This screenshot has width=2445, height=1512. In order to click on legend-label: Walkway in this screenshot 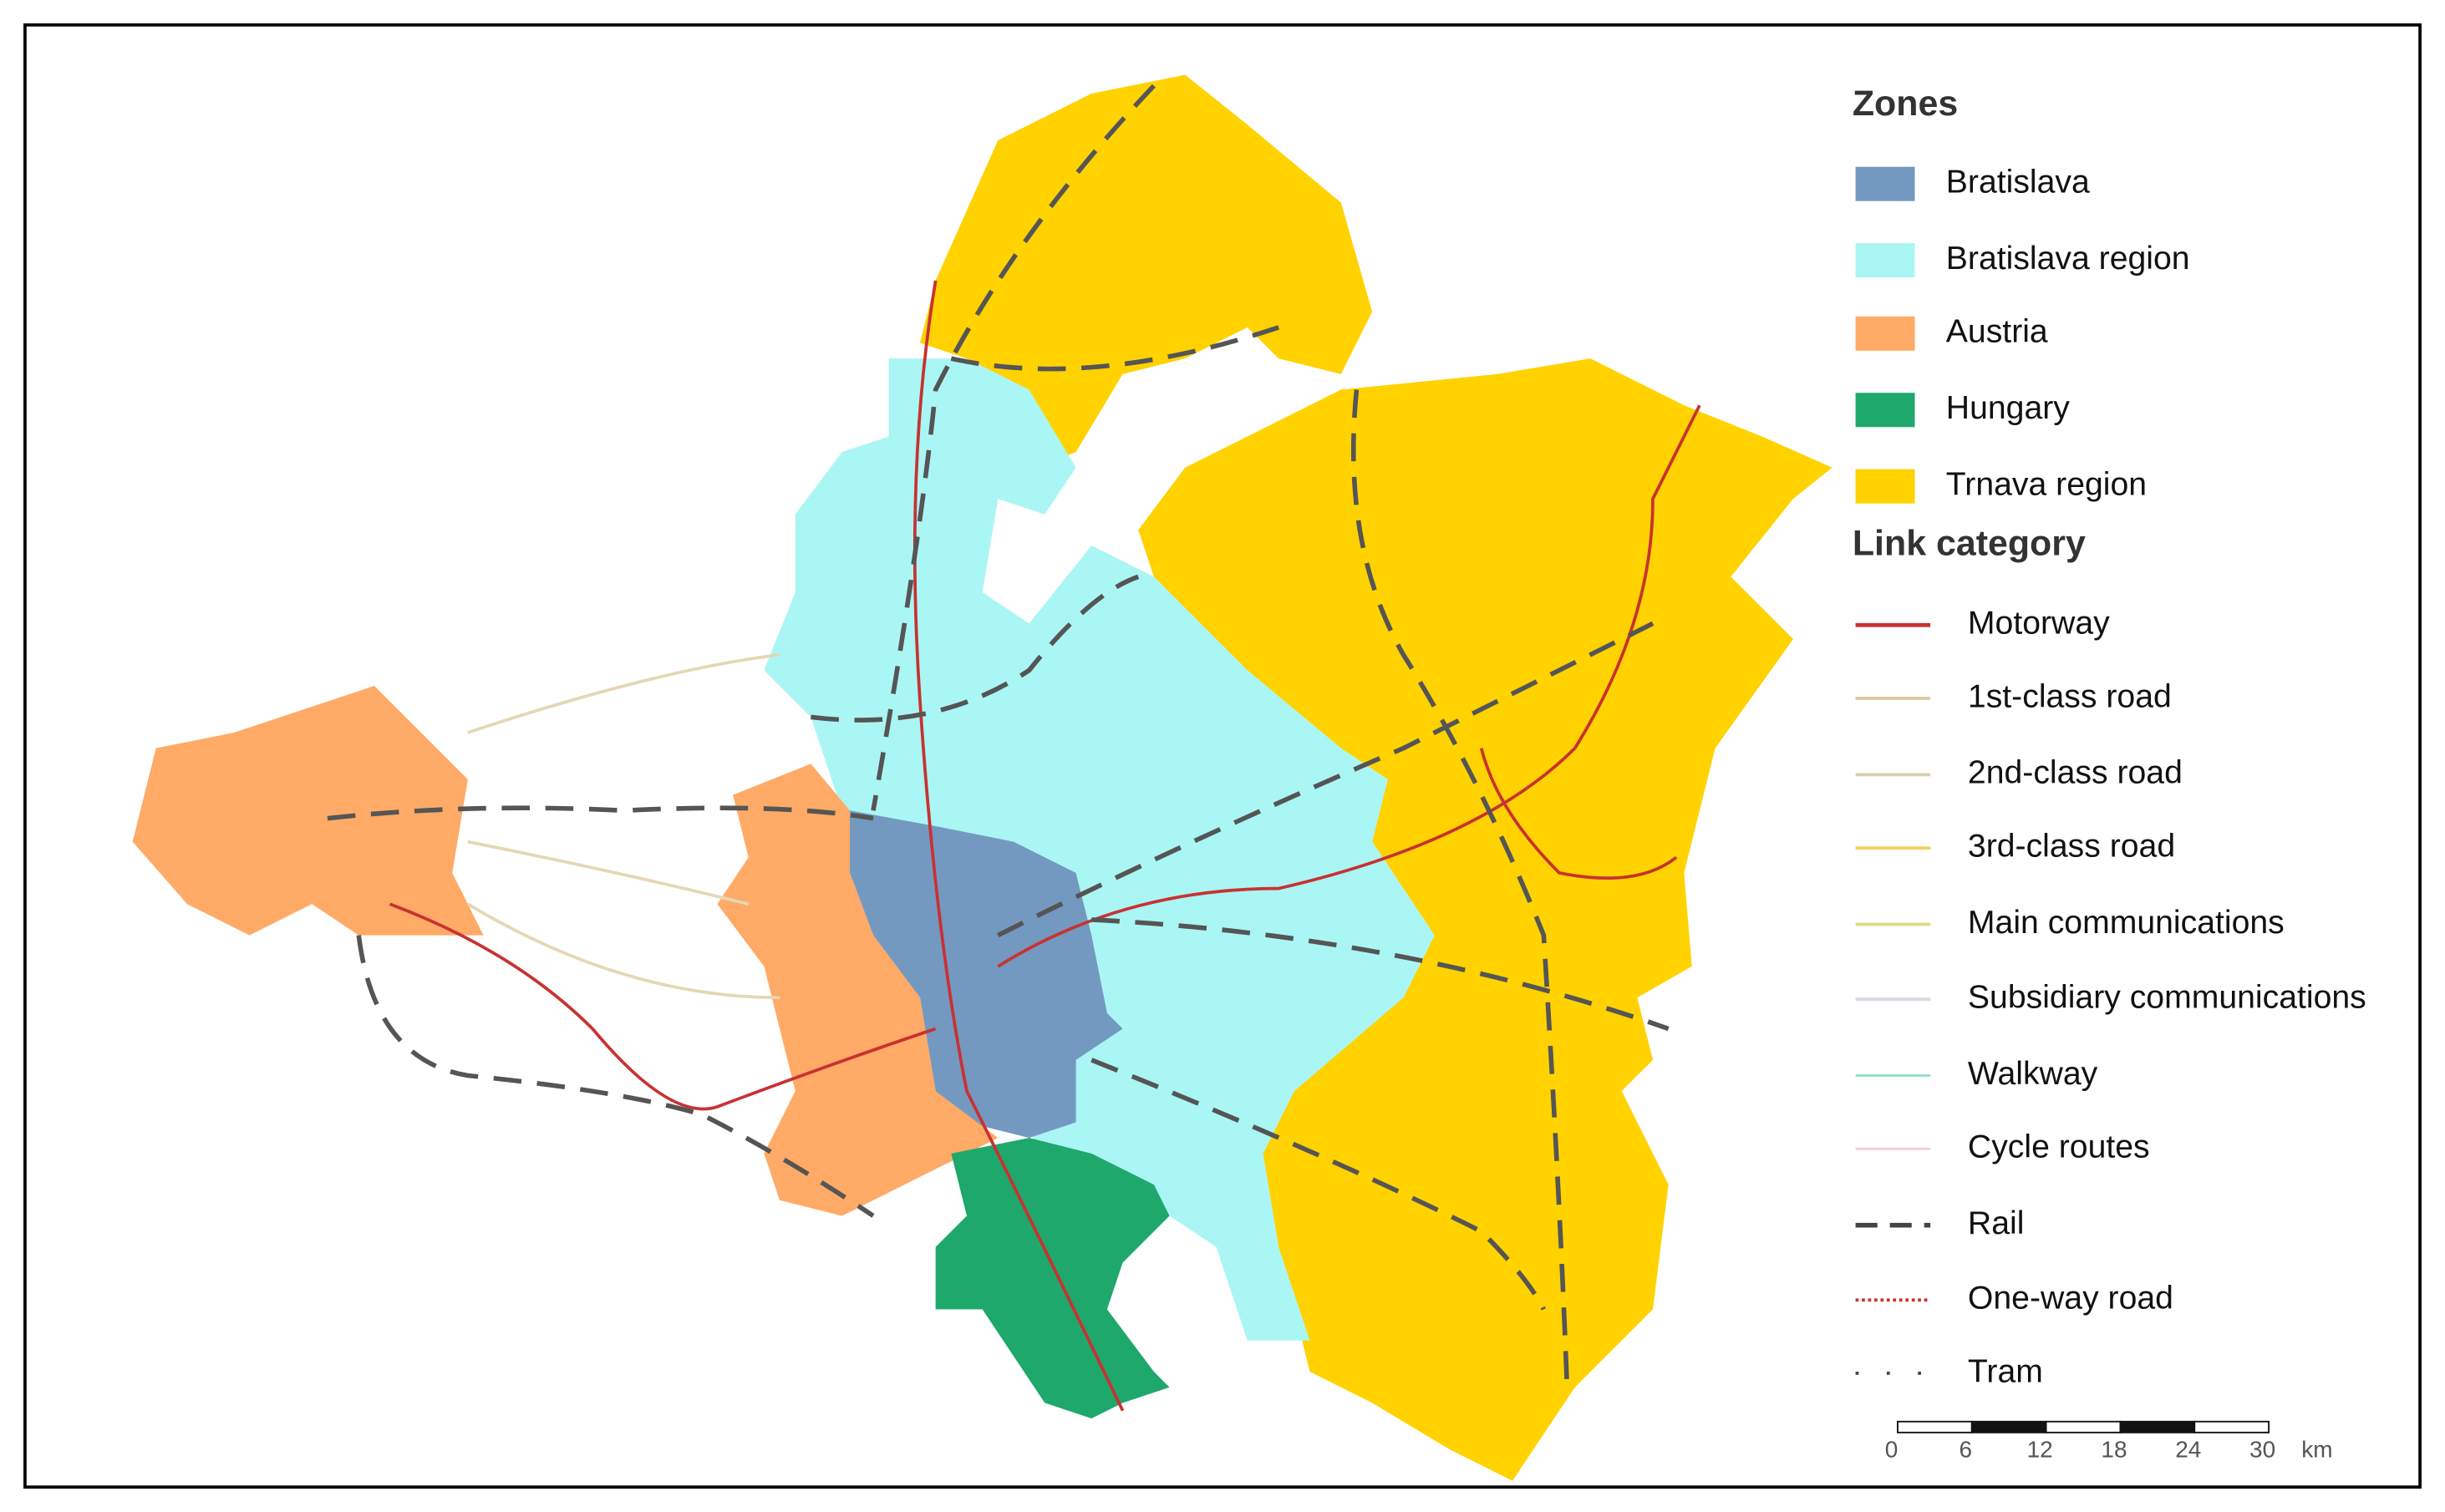, I will do `click(2033, 1074)`.